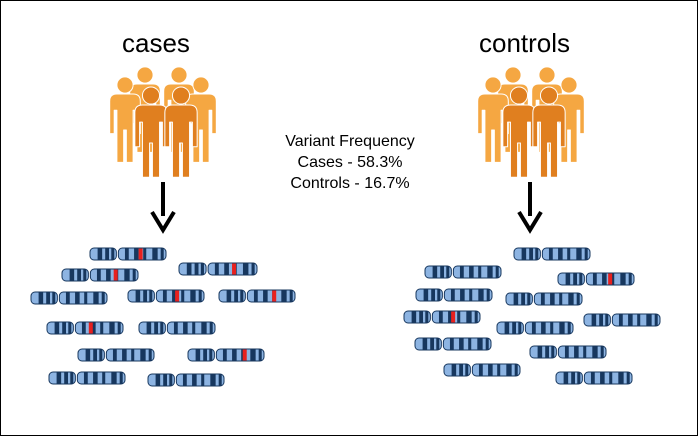 This screenshot has width=700, height=438. I want to click on cases-people-group-icon, so click(163, 122).